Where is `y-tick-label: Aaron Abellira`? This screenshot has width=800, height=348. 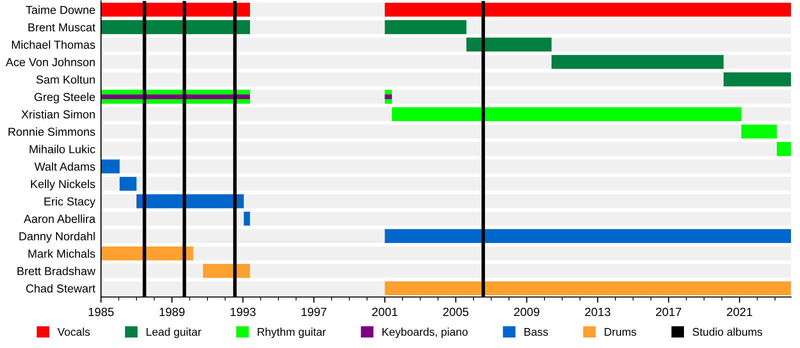
y-tick-label: Aaron Abellira is located at coordinates (60, 218).